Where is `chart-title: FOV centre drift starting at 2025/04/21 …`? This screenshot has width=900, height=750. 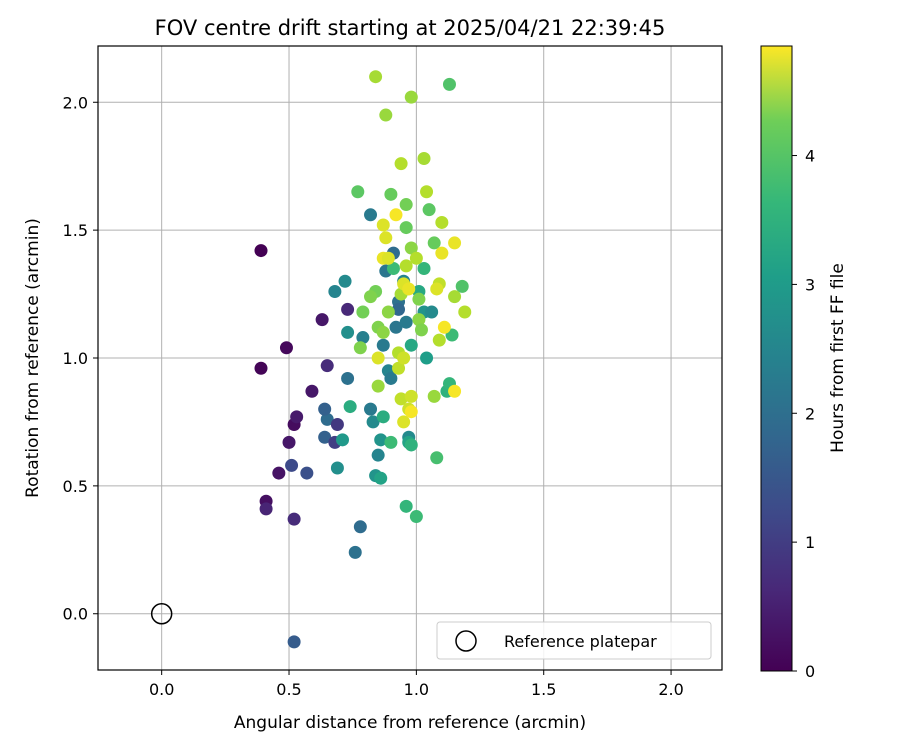 chart-title: FOV centre drift starting at 2025/04/21 … is located at coordinates (410, 28).